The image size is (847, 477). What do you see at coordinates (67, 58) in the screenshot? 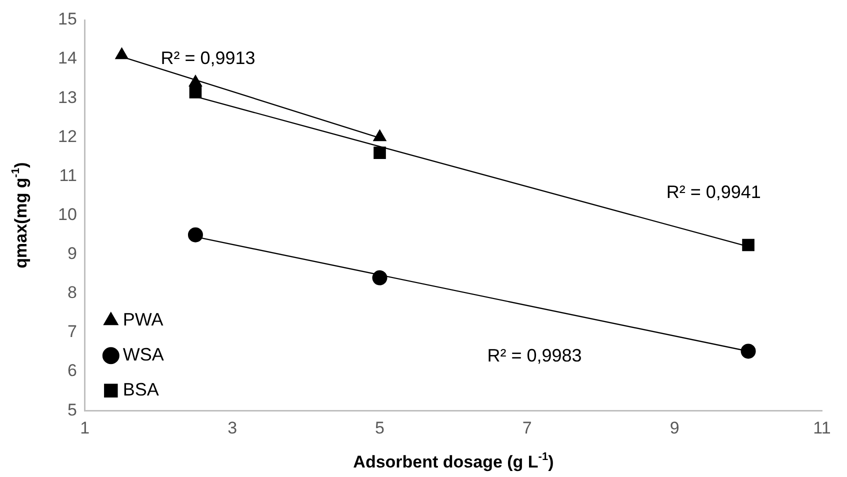
I see `y-tick-label: 14` at bounding box center [67, 58].